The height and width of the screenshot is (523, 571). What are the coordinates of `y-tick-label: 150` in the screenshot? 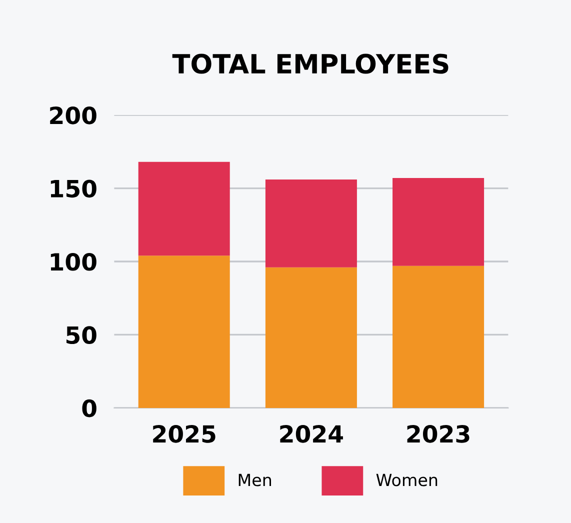 It's located at (73, 189).